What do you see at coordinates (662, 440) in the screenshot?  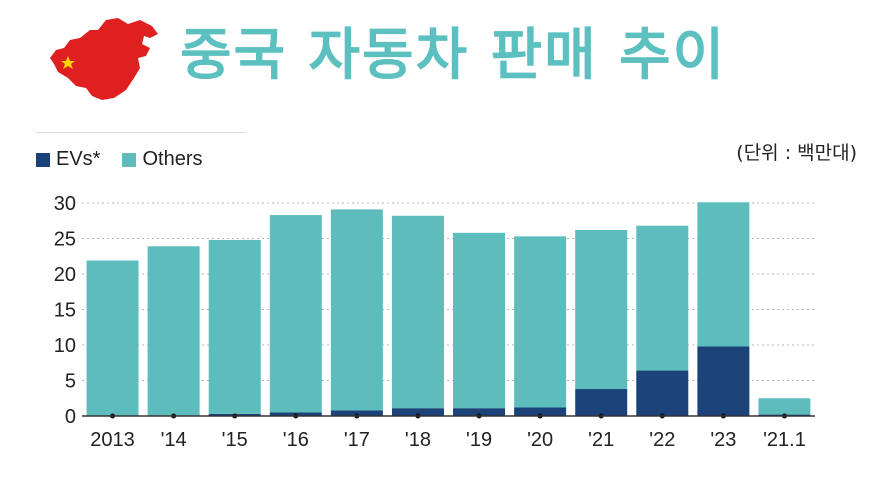 I see `x-tick-label: '22` at bounding box center [662, 440].